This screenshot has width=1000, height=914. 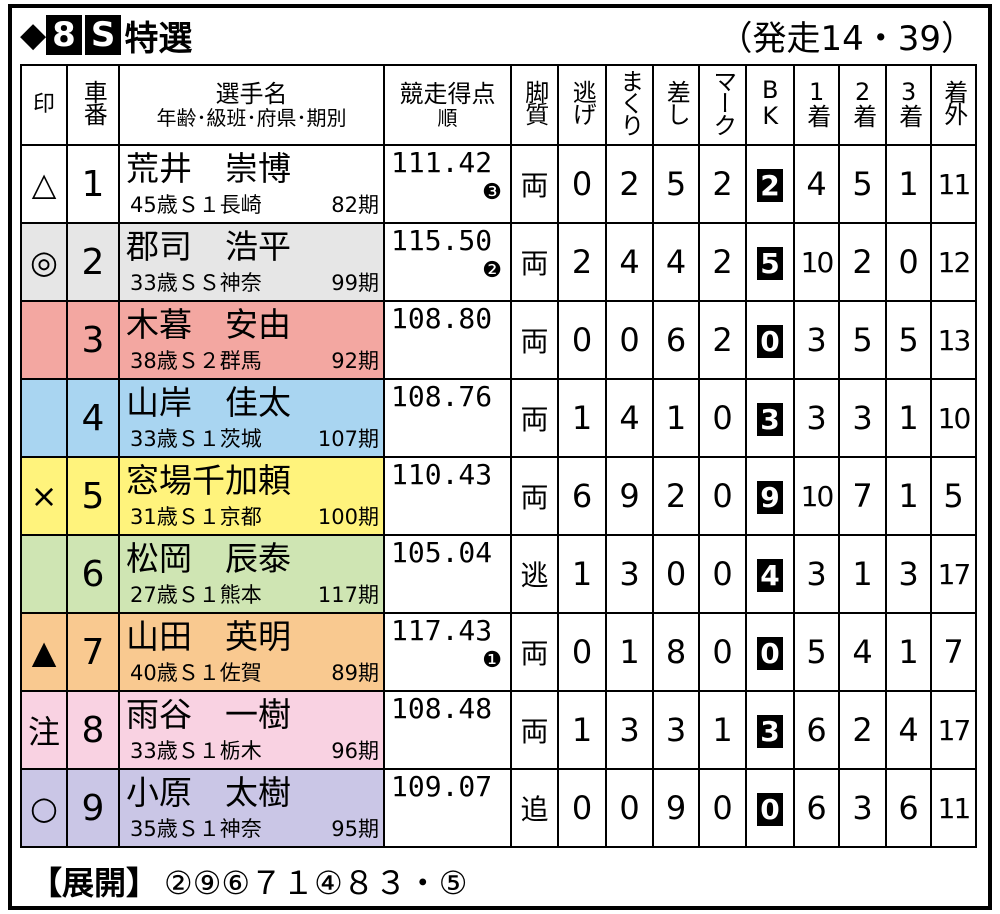 What do you see at coordinates (44, 184) in the screenshot?
I see `prediction-mark: △` at bounding box center [44, 184].